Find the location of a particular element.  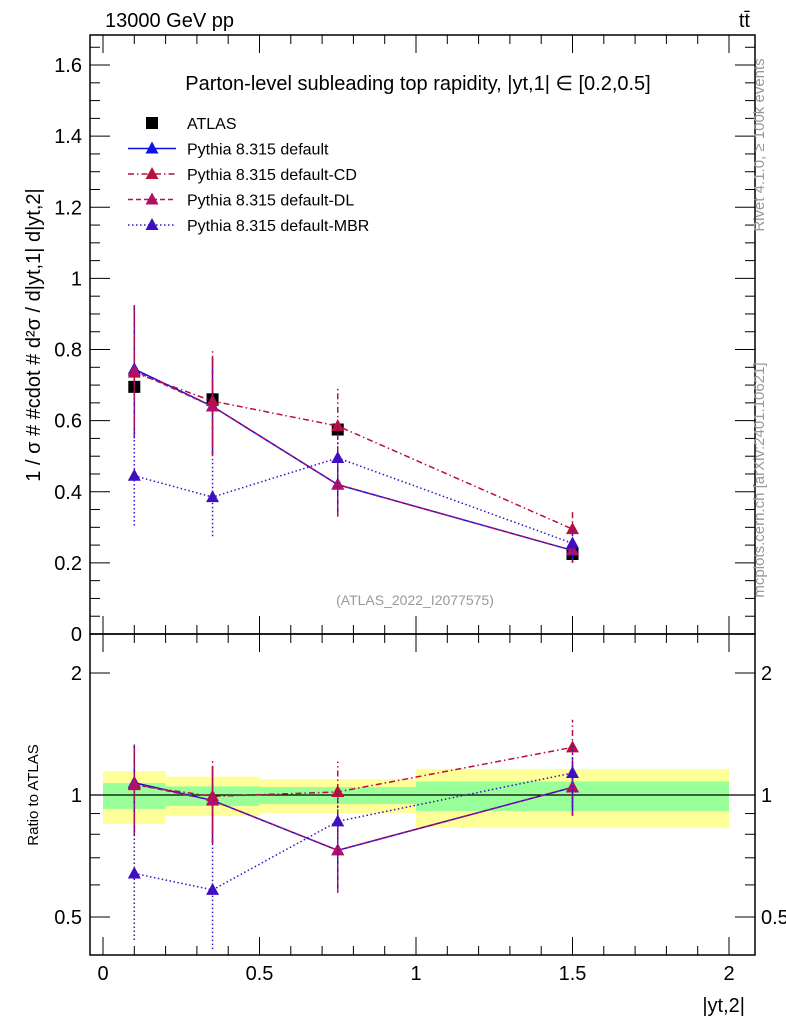

legend-entry: Pythia 8.315 default-DL is located at coordinates (241, 201).